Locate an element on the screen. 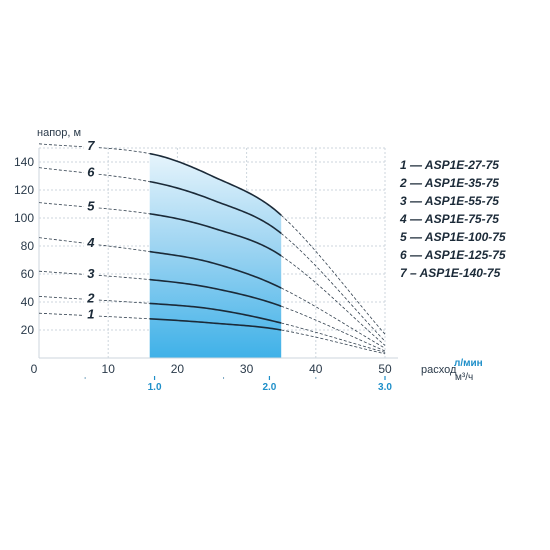  x-axis-label: расход is located at coordinates (439, 370).